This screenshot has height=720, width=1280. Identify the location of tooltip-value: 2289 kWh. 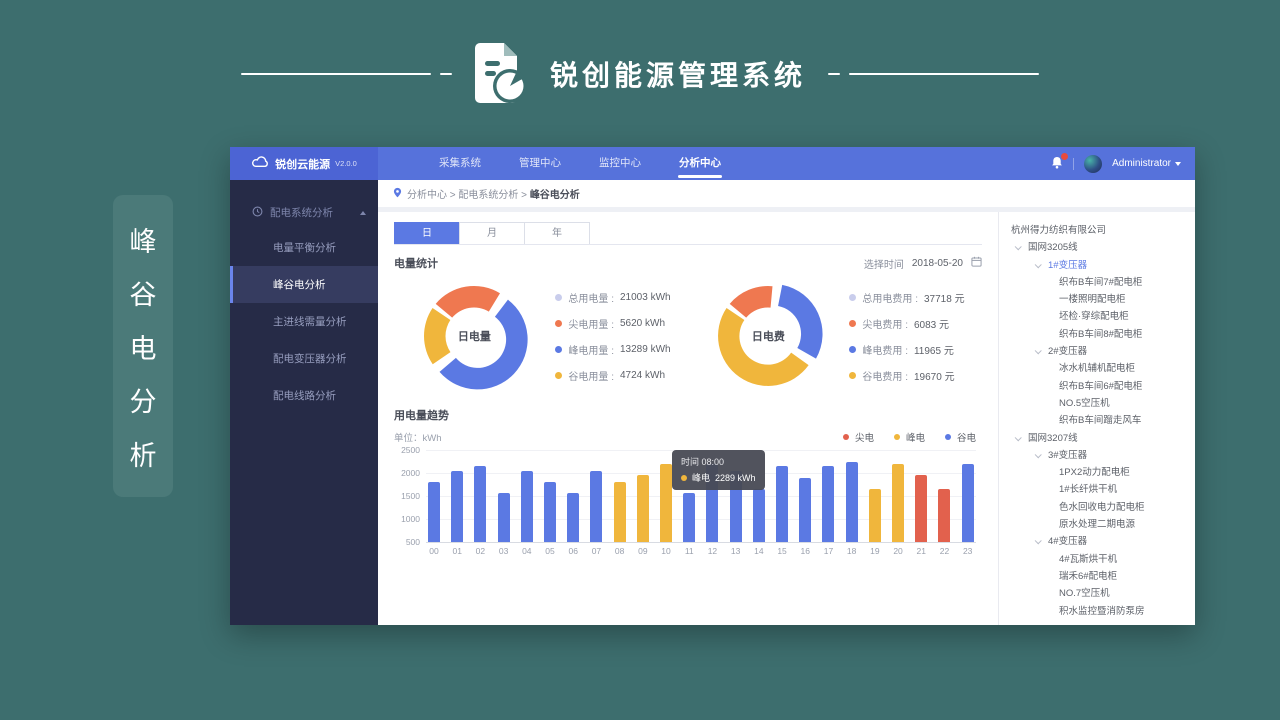
(735, 477).